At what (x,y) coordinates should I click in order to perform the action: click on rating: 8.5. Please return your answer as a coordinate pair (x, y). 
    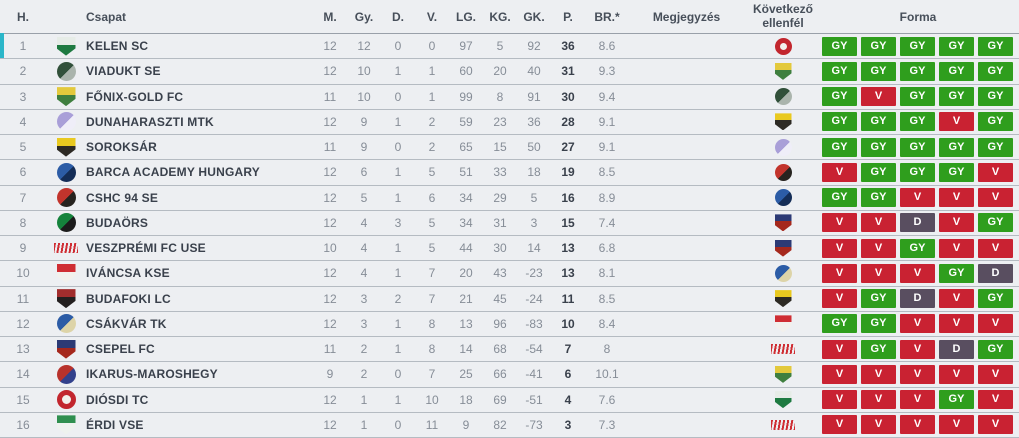
    Looking at the image, I should click on (607, 172).